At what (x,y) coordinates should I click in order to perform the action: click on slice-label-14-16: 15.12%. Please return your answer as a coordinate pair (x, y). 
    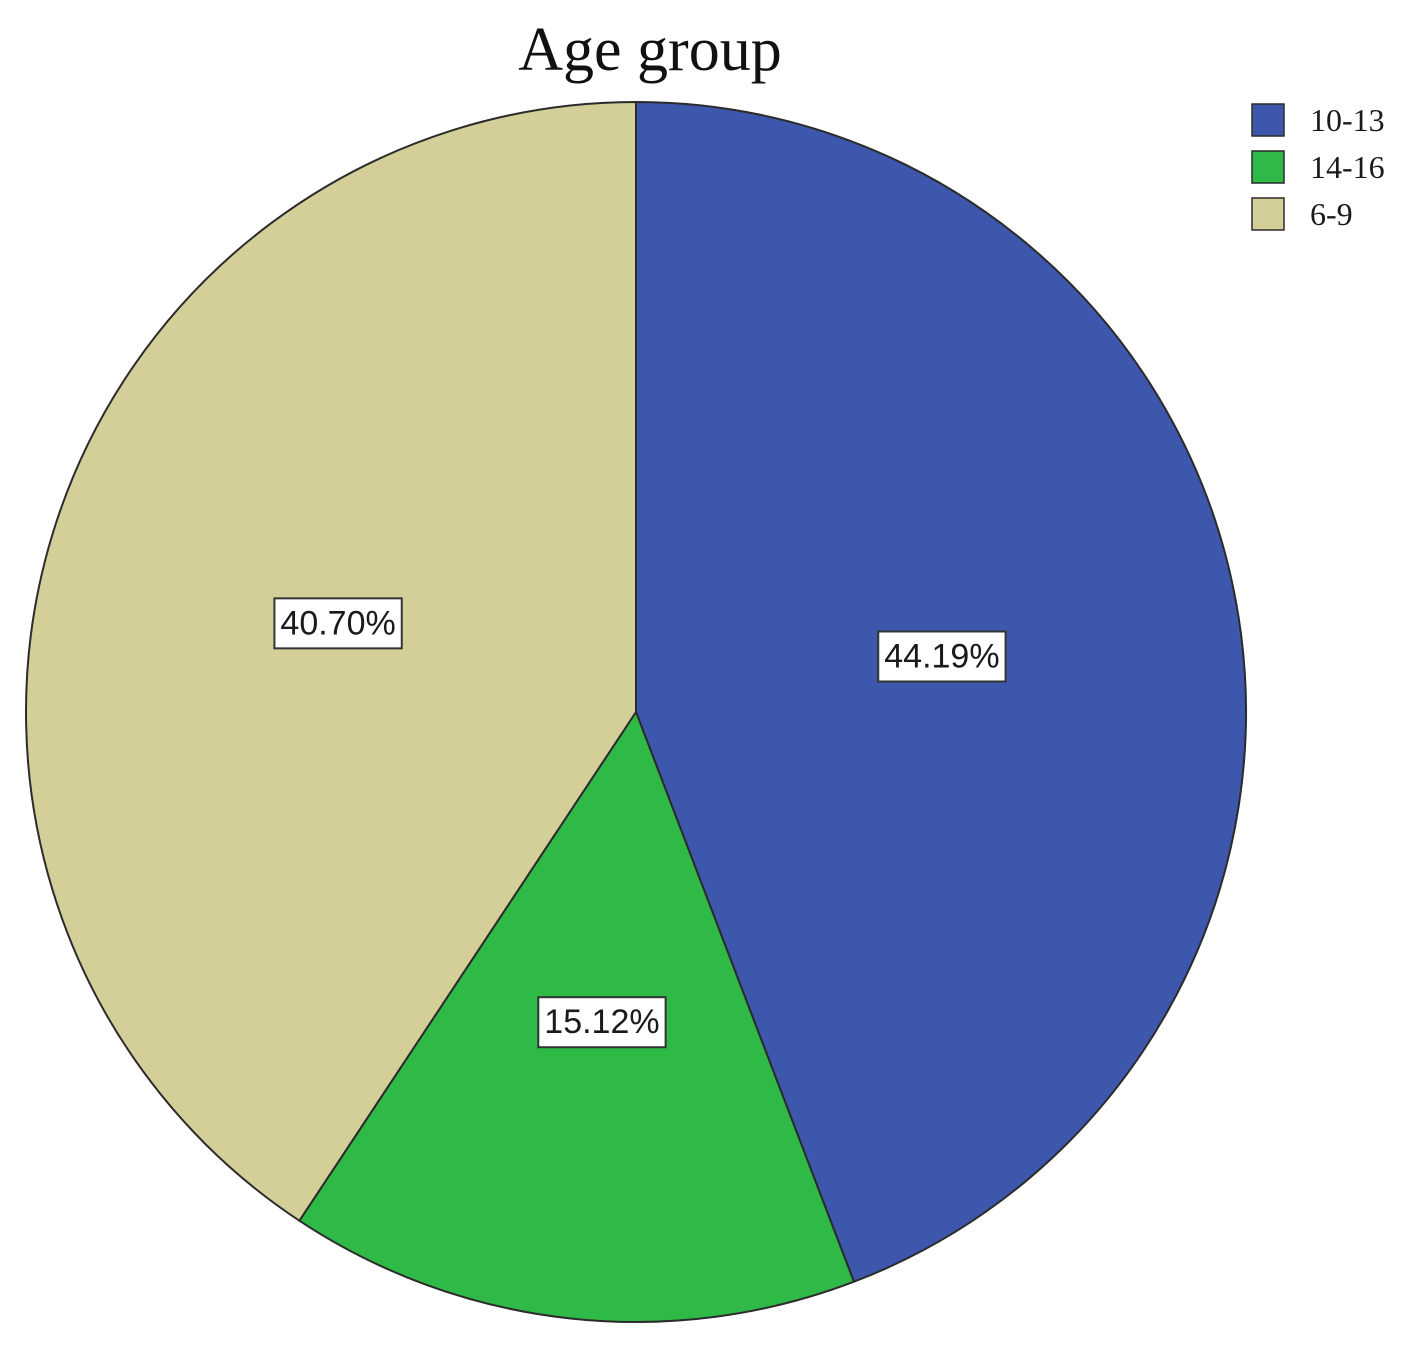
    Looking at the image, I should click on (602, 1022).